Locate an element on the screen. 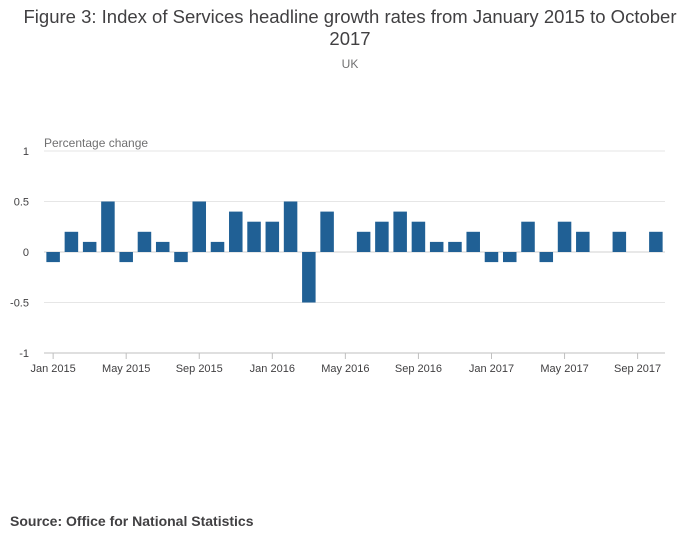 This screenshot has height=549, width=700. bar-apr-2017 is located at coordinates (546, 257).